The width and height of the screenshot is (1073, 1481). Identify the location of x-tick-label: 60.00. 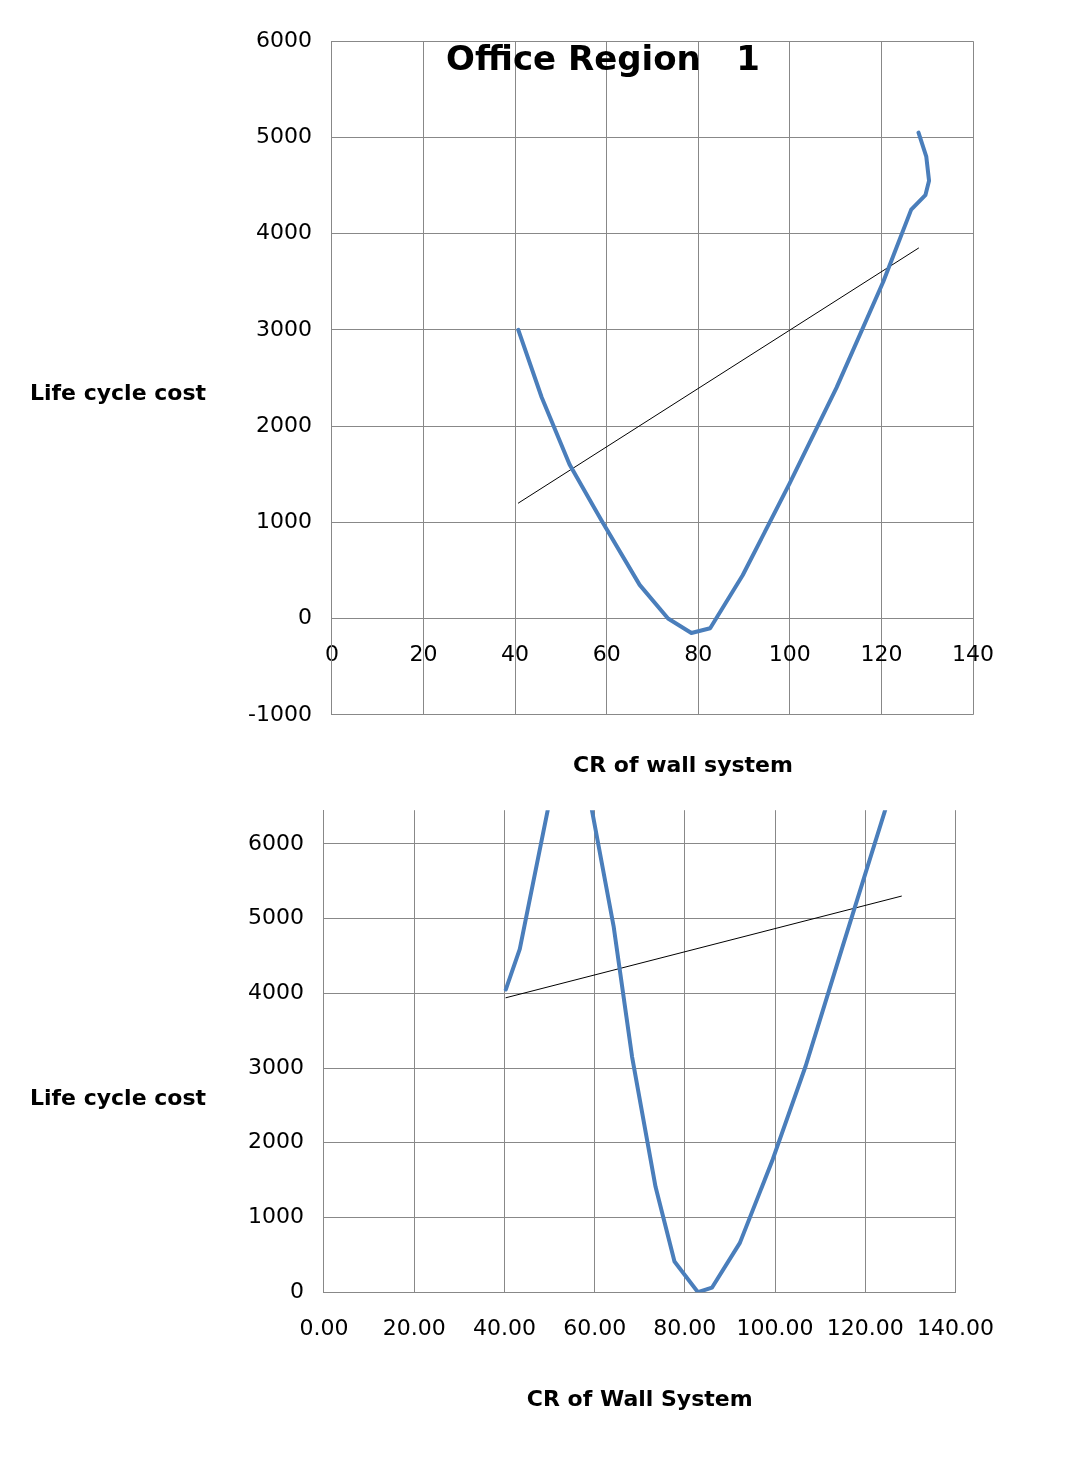
(595, 1328).